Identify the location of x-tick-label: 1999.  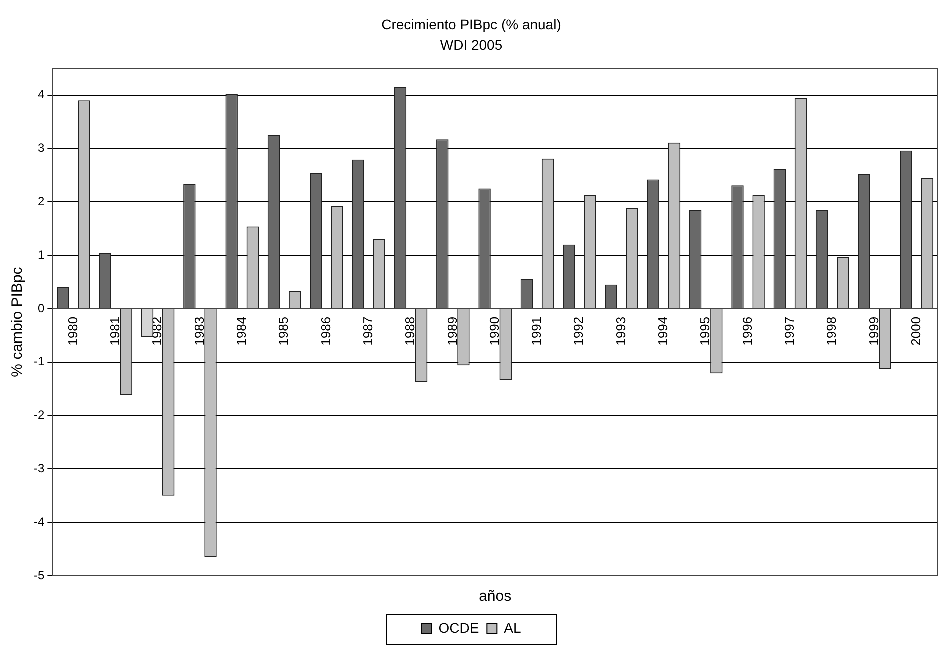
(874, 331).